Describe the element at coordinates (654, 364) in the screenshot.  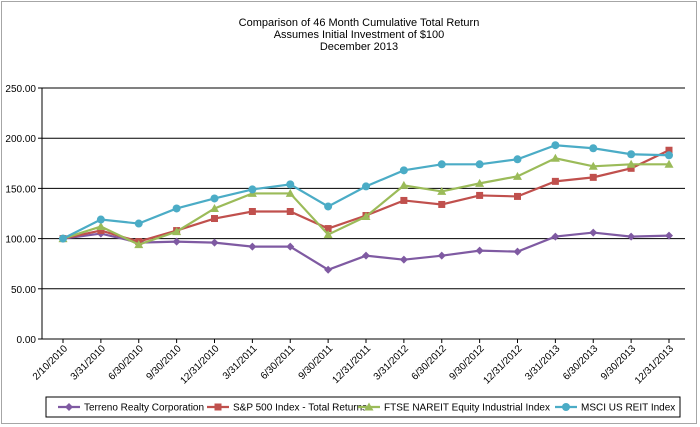
I see `x-tick-label: 12/31/2013` at that location.